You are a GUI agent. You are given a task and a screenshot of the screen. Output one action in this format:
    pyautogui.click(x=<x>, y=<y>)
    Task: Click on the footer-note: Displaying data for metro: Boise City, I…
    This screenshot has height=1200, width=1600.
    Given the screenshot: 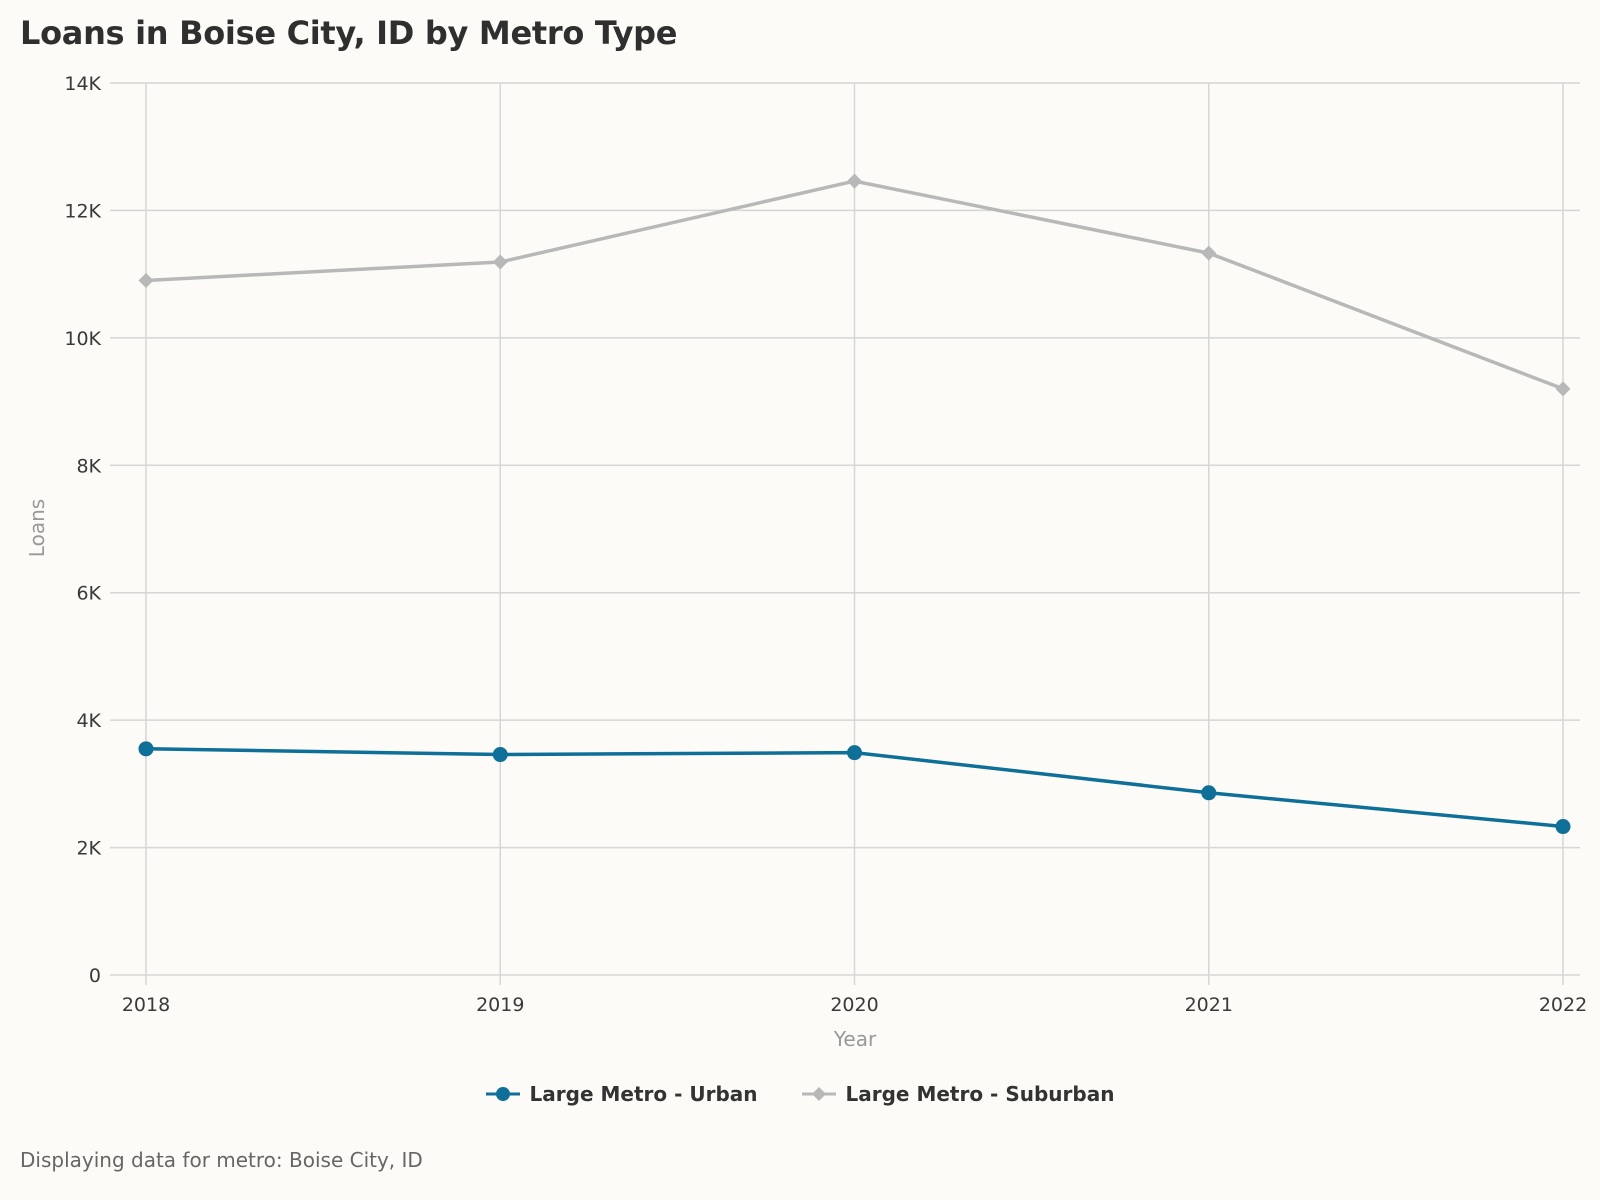 What is the action you would take?
    pyautogui.click(x=221, y=1160)
    